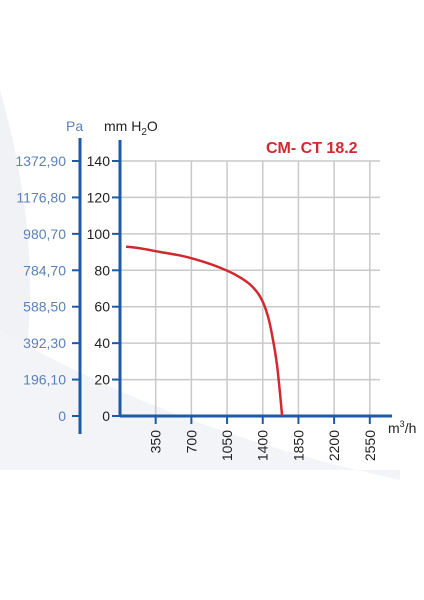 The height and width of the screenshot is (600, 424). Describe the element at coordinates (370, 445) in the screenshot. I see `x-tick-label-6: 2550` at that location.